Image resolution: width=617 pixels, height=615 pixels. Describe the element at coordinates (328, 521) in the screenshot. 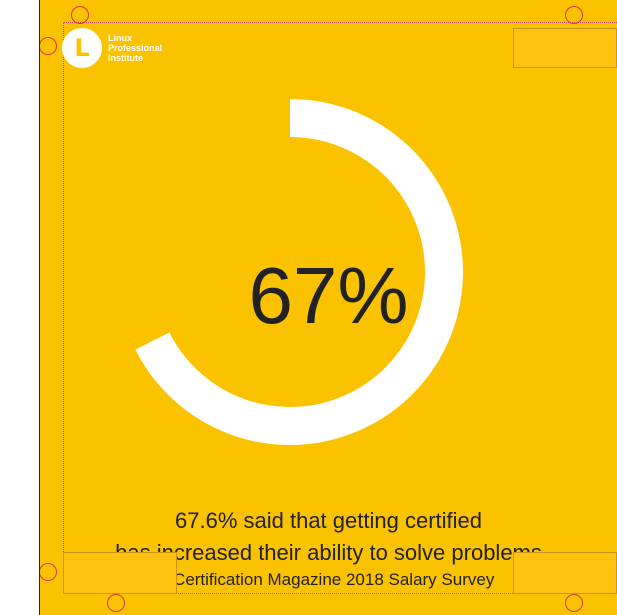

I see `caption-line-1: 67.6% said that getting certified` at that location.